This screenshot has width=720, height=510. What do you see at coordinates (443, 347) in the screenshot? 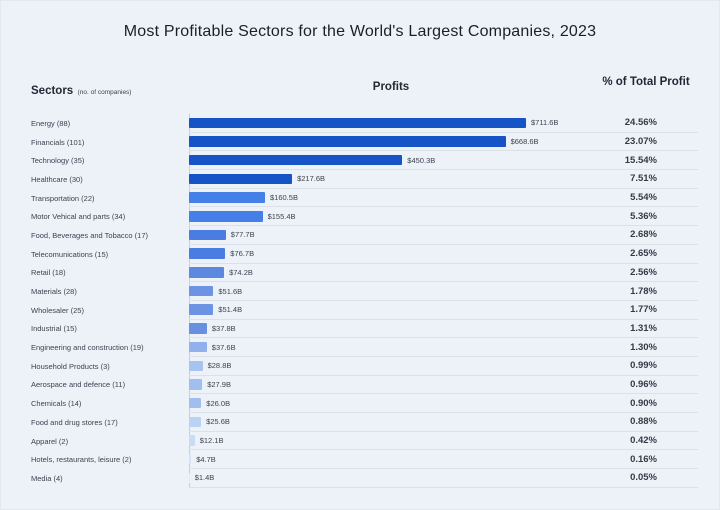
I see `bar-track: $37.6B 1.30%` at bounding box center [443, 347].